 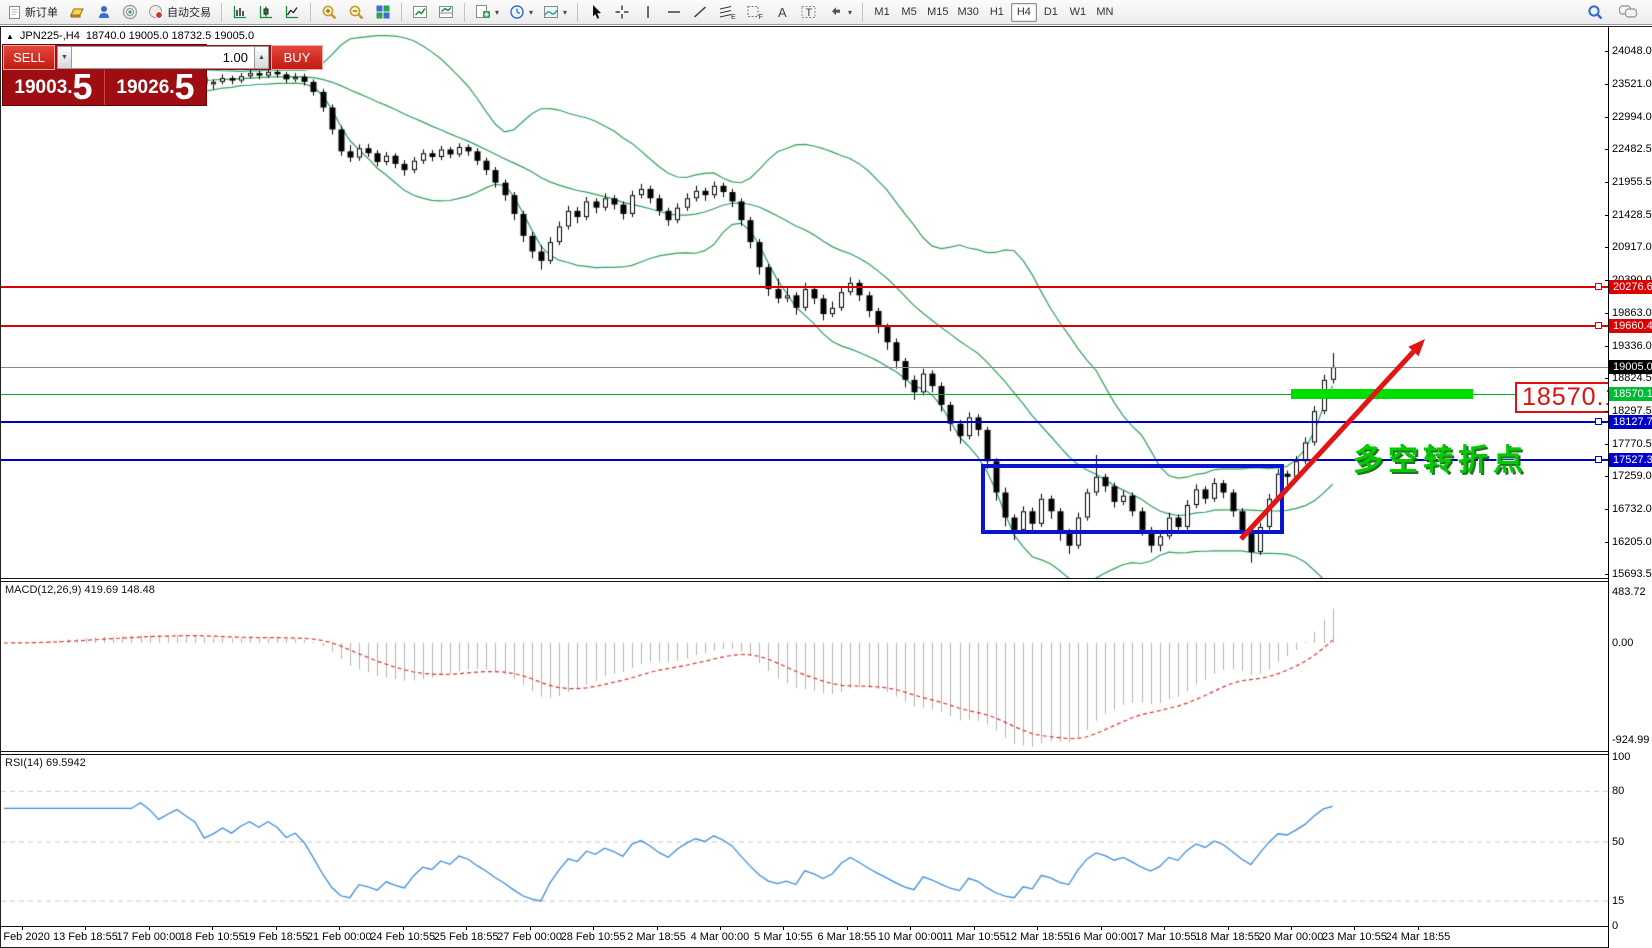 I want to click on new-chart-button: ▾, so click(x=487, y=12).